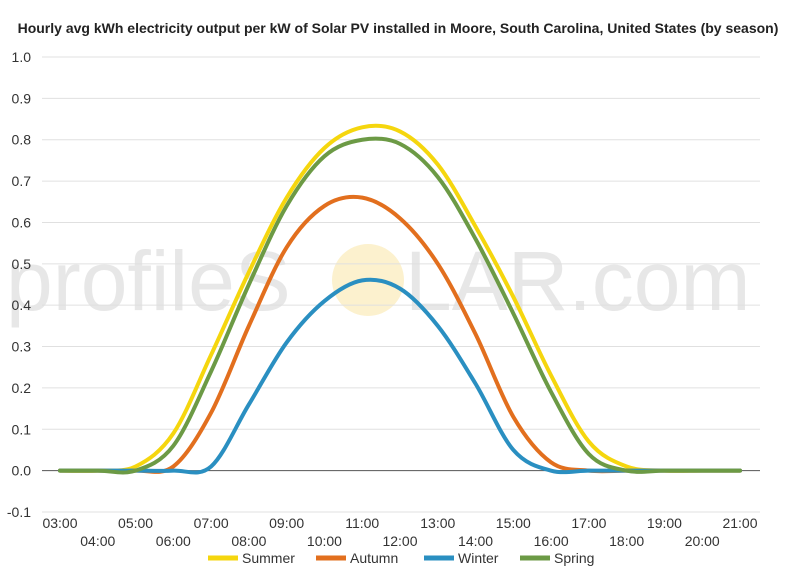  I want to click on x-tick-label: 12:00, so click(399, 541).